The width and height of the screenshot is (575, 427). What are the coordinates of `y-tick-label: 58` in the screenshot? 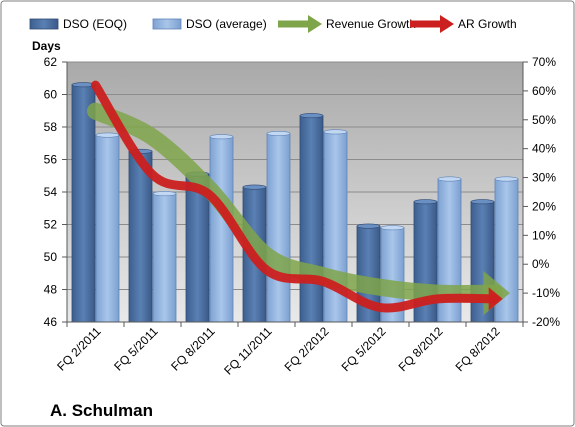 It's located at (51, 127).